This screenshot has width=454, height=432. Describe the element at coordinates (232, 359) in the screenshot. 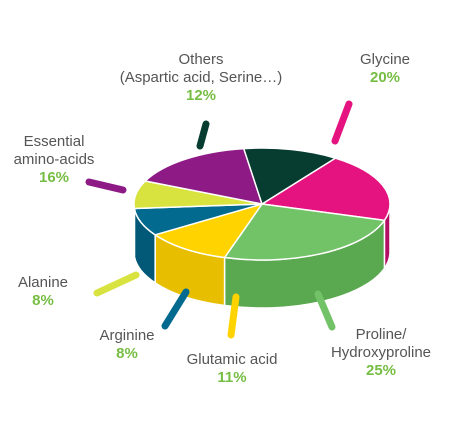

I see `label-glutamic-name-0: Glutamic acid` at that location.